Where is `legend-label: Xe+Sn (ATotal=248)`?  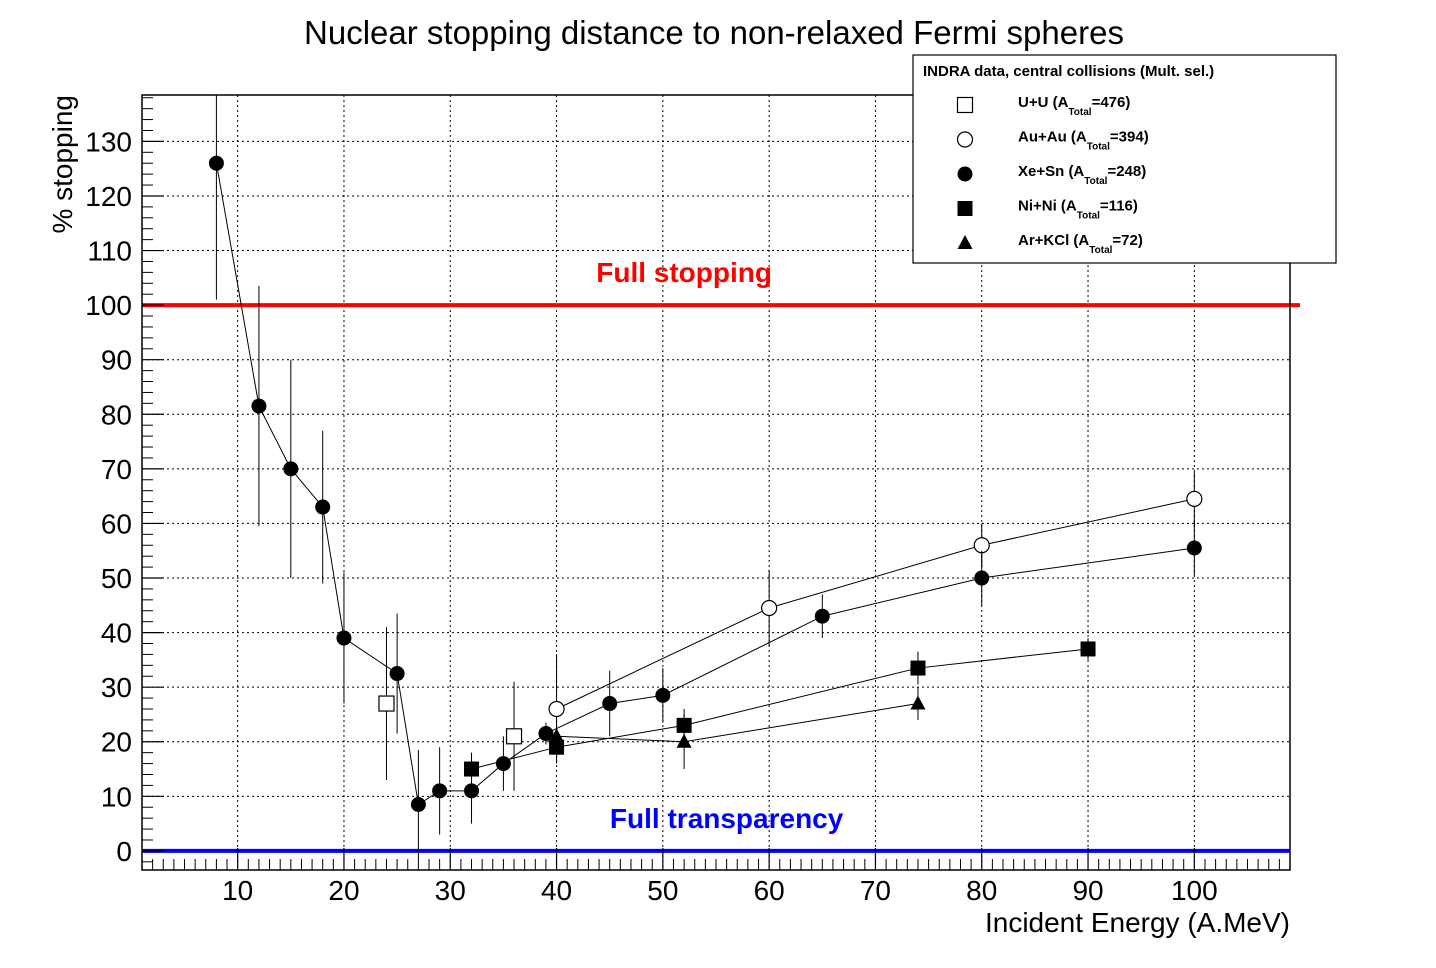 legend-label: Xe+Sn (ATotal=248) is located at coordinates (1082, 175).